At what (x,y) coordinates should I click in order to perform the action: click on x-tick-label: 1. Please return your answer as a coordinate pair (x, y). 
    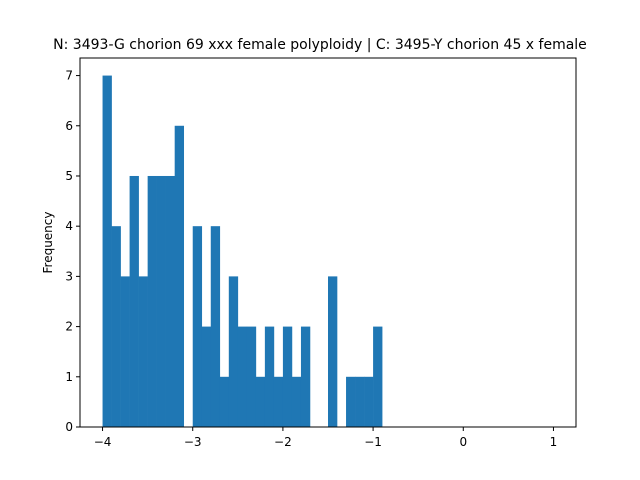
    Looking at the image, I should click on (554, 442).